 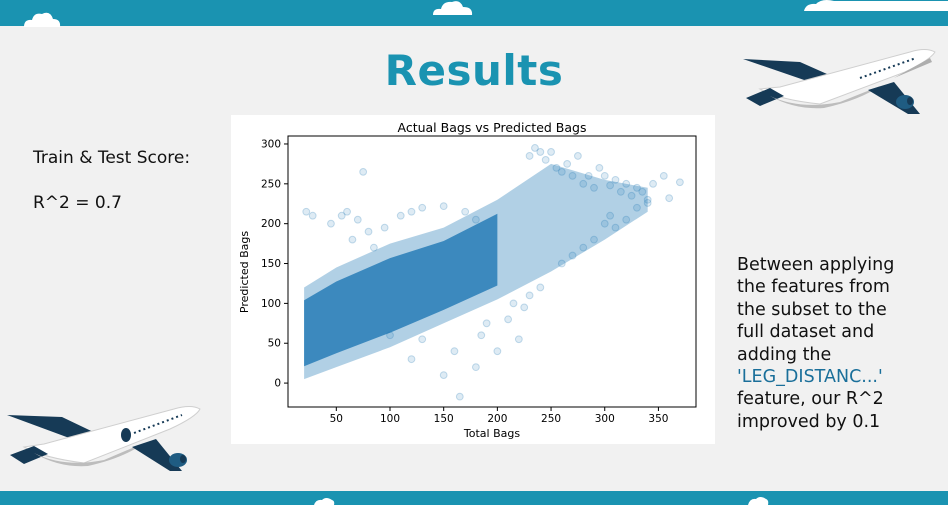 What do you see at coordinates (809, 421) in the screenshot?
I see `explanation-line: improved by 0.1` at bounding box center [809, 421].